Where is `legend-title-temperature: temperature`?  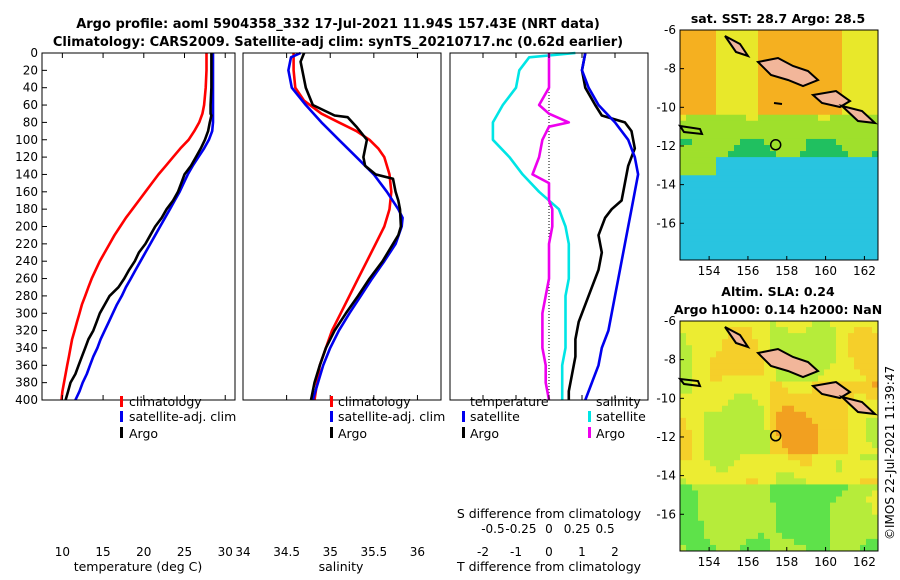 legend-title-temperature: temperature is located at coordinates (509, 401).